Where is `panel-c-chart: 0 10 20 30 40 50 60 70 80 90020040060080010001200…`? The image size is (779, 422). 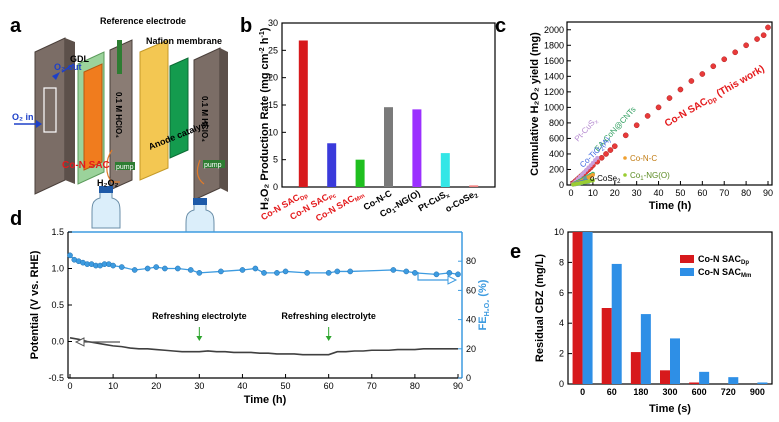 panel-c-chart: 0 10 20 30 40 50 60 70 80 90020040060080010001200… is located at coordinates (651, 116).